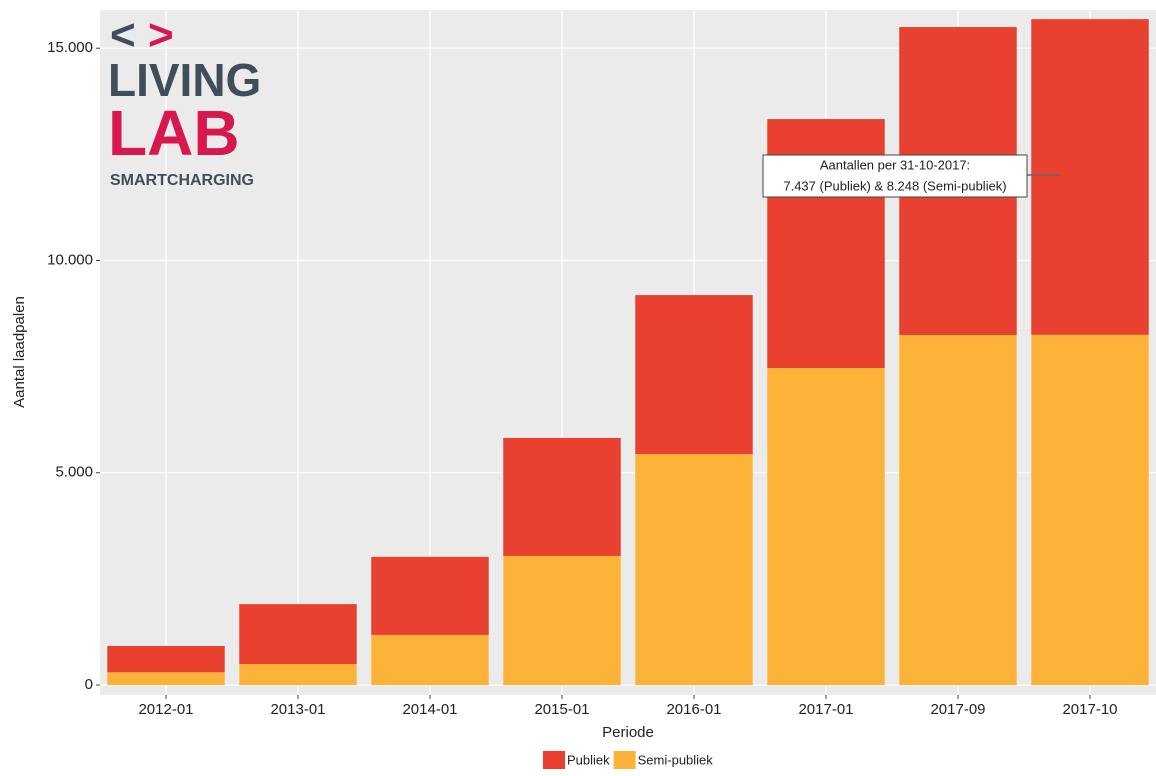 This screenshot has height=776, width=1156. What do you see at coordinates (184, 80) in the screenshot?
I see `logo-text: LIVING` at bounding box center [184, 80].